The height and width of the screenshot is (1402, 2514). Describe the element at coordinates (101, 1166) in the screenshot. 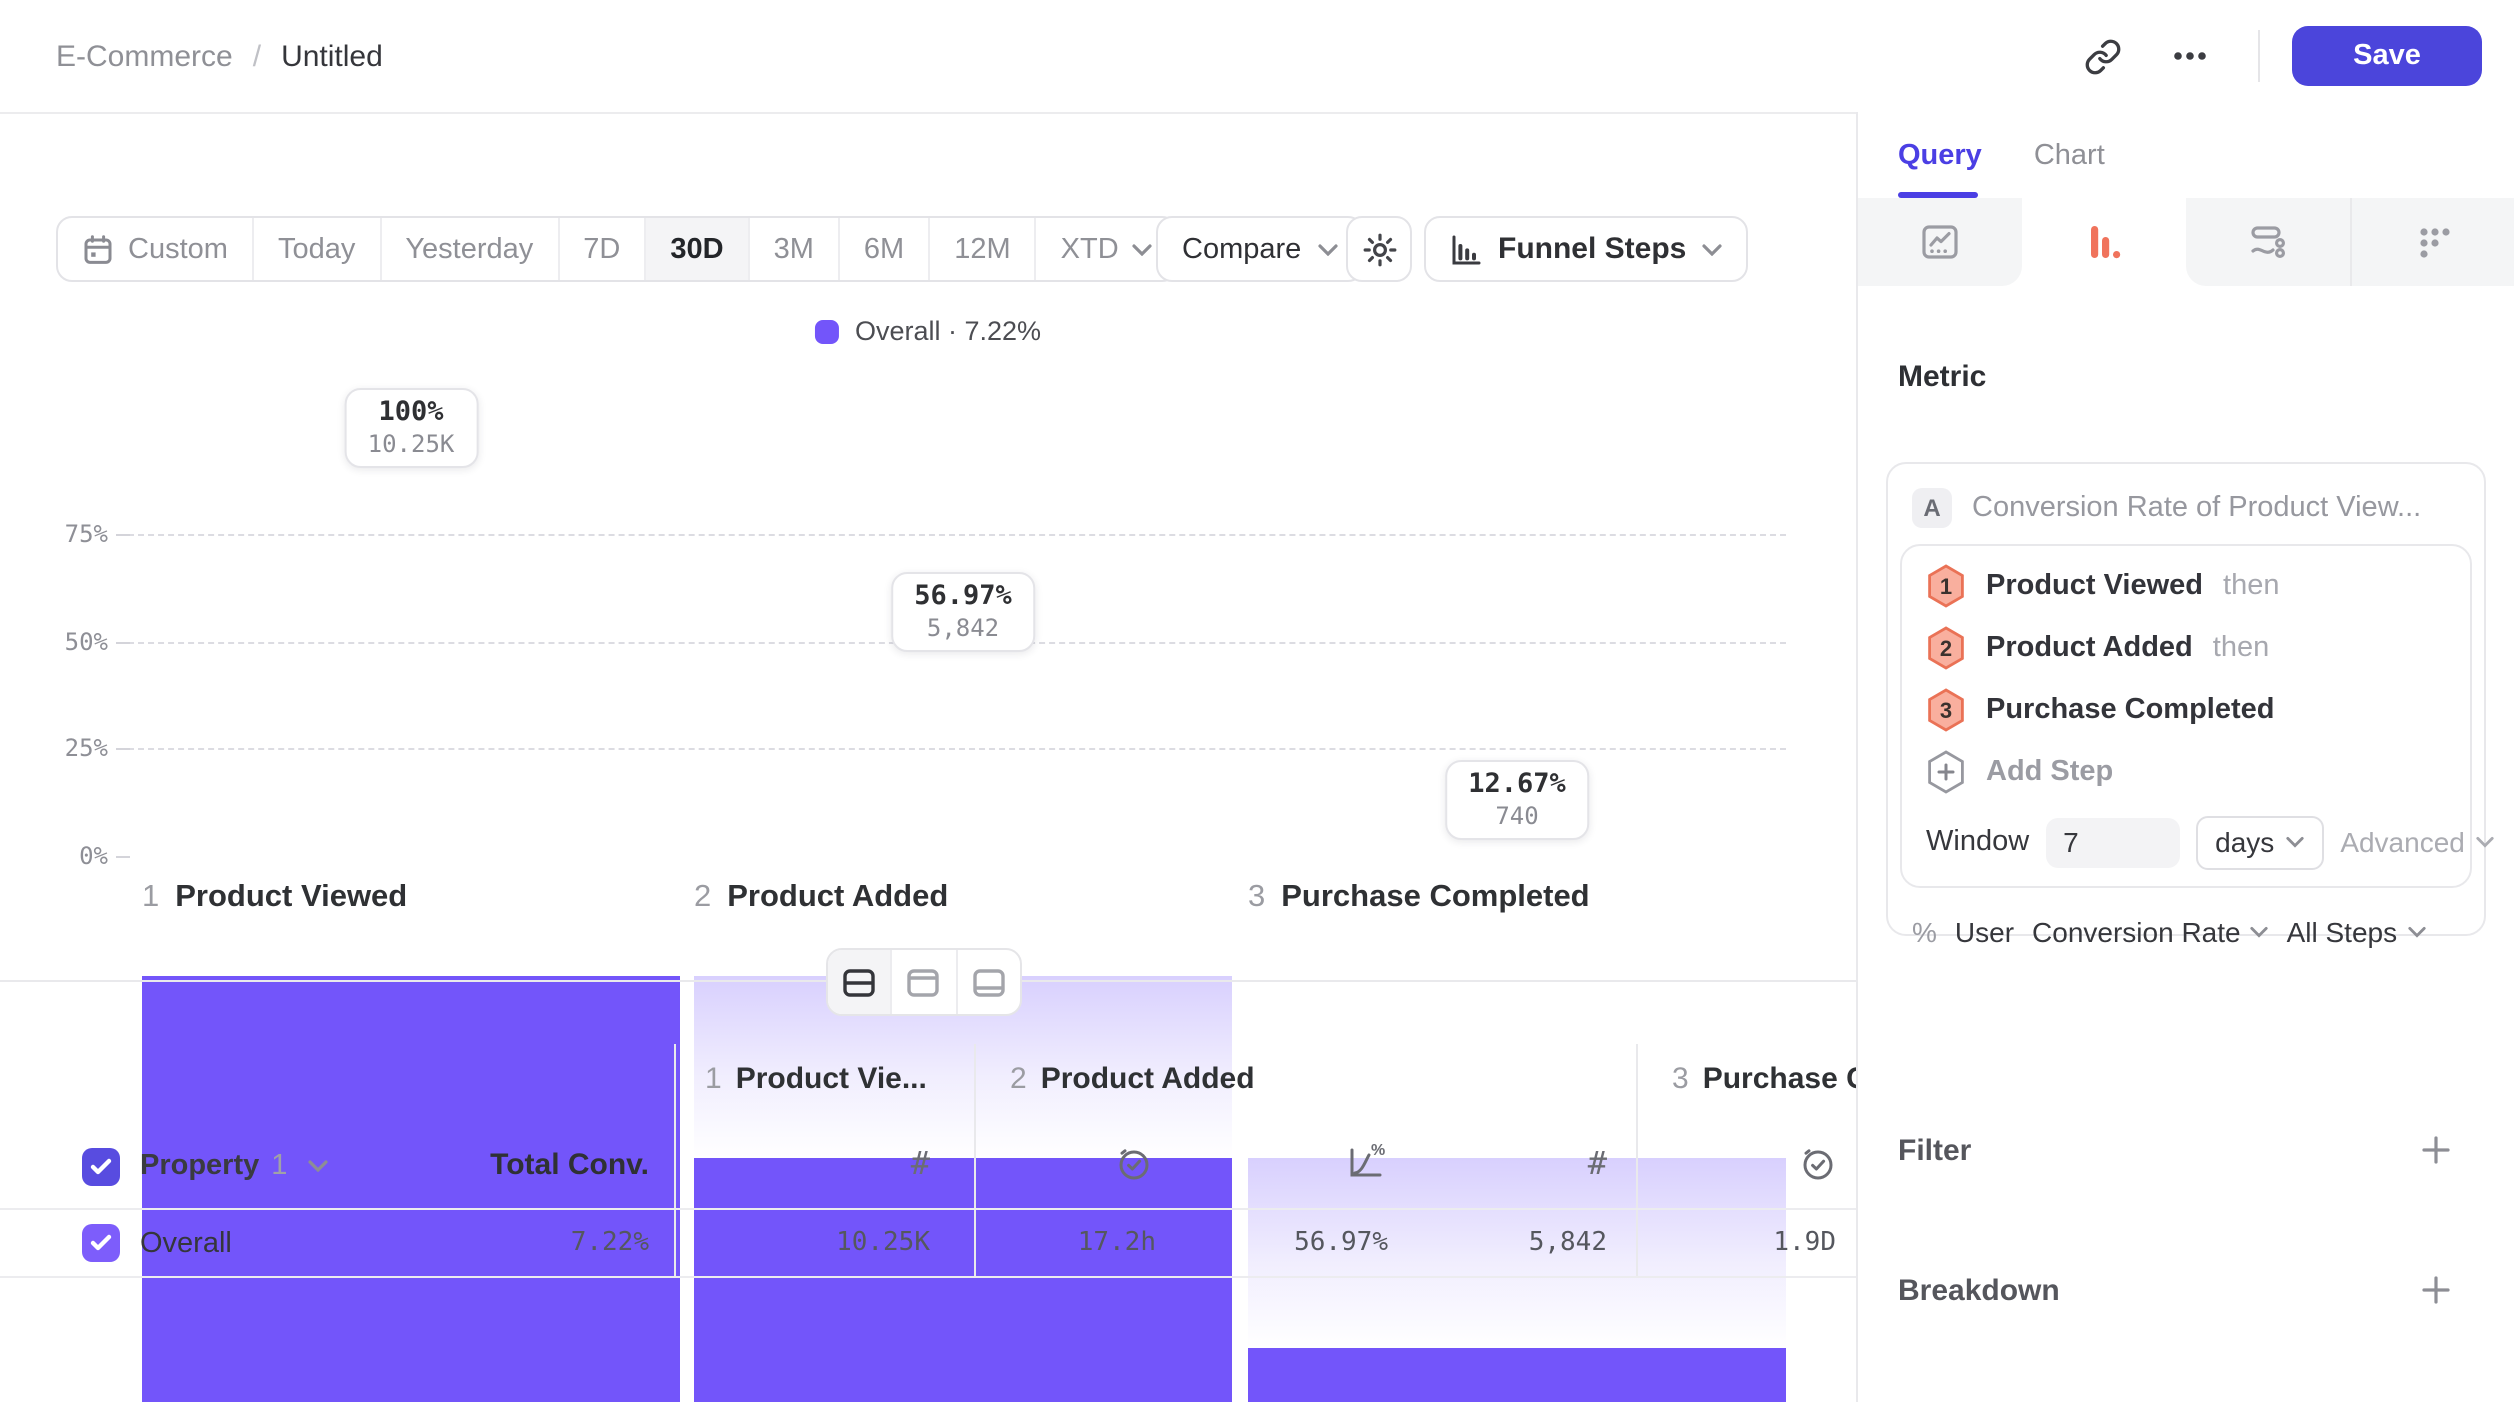

I see `select-all-checkbox` at that location.